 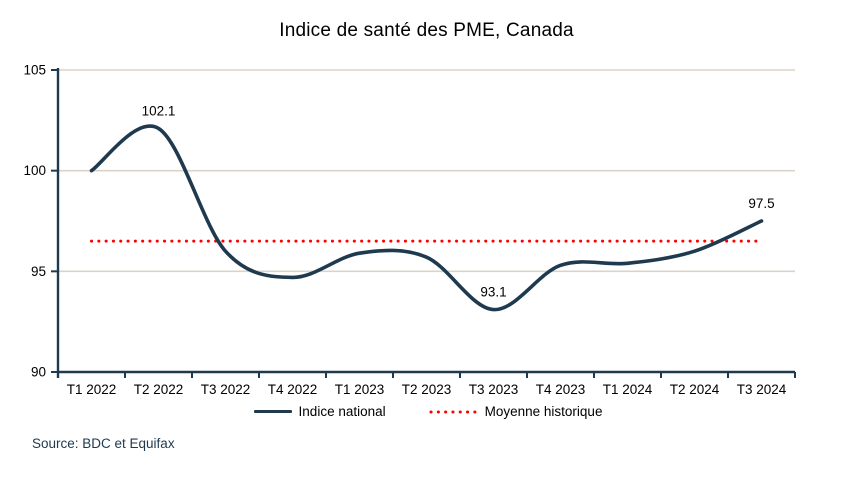 What do you see at coordinates (34, 70) in the screenshot?
I see `y-axis-label: 105` at bounding box center [34, 70].